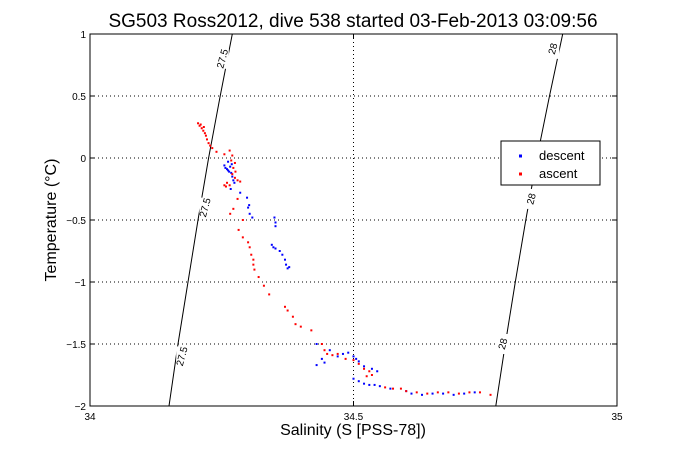 The height and width of the screenshot is (454, 681). What do you see at coordinates (79, 97) in the screenshot?
I see `y-tick-label: 0.5` at bounding box center [79, 97].